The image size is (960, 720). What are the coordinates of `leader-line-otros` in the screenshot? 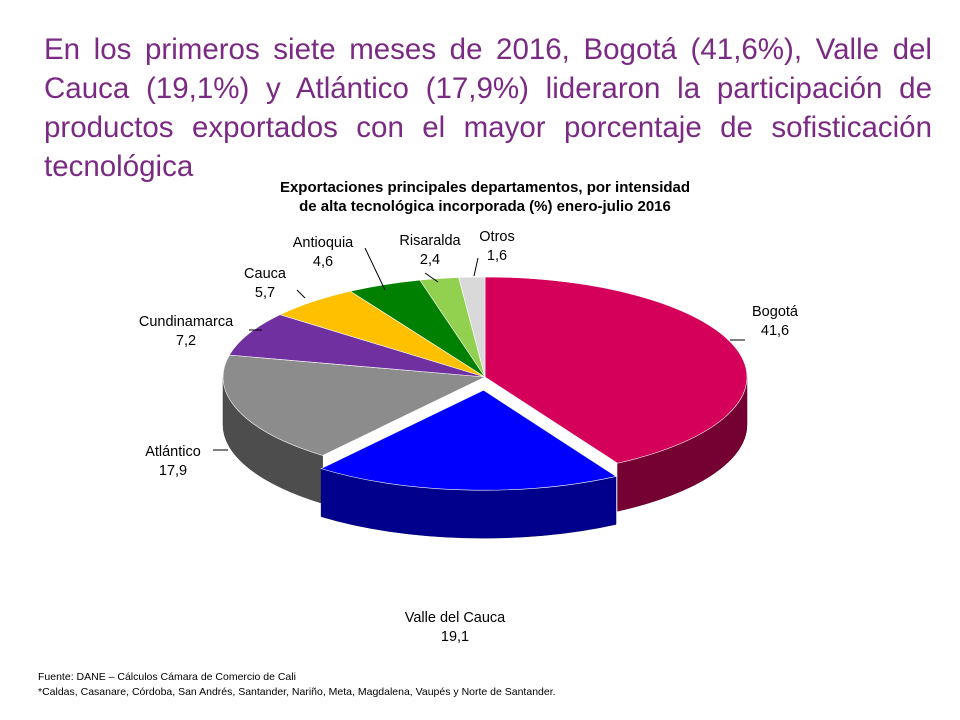 It's located at (476, 267).